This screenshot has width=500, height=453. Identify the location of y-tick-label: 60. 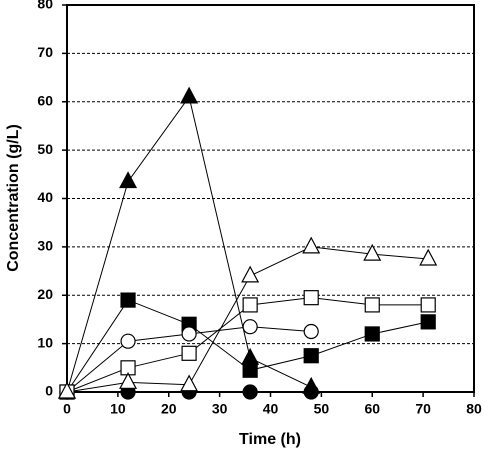
(45, 100).